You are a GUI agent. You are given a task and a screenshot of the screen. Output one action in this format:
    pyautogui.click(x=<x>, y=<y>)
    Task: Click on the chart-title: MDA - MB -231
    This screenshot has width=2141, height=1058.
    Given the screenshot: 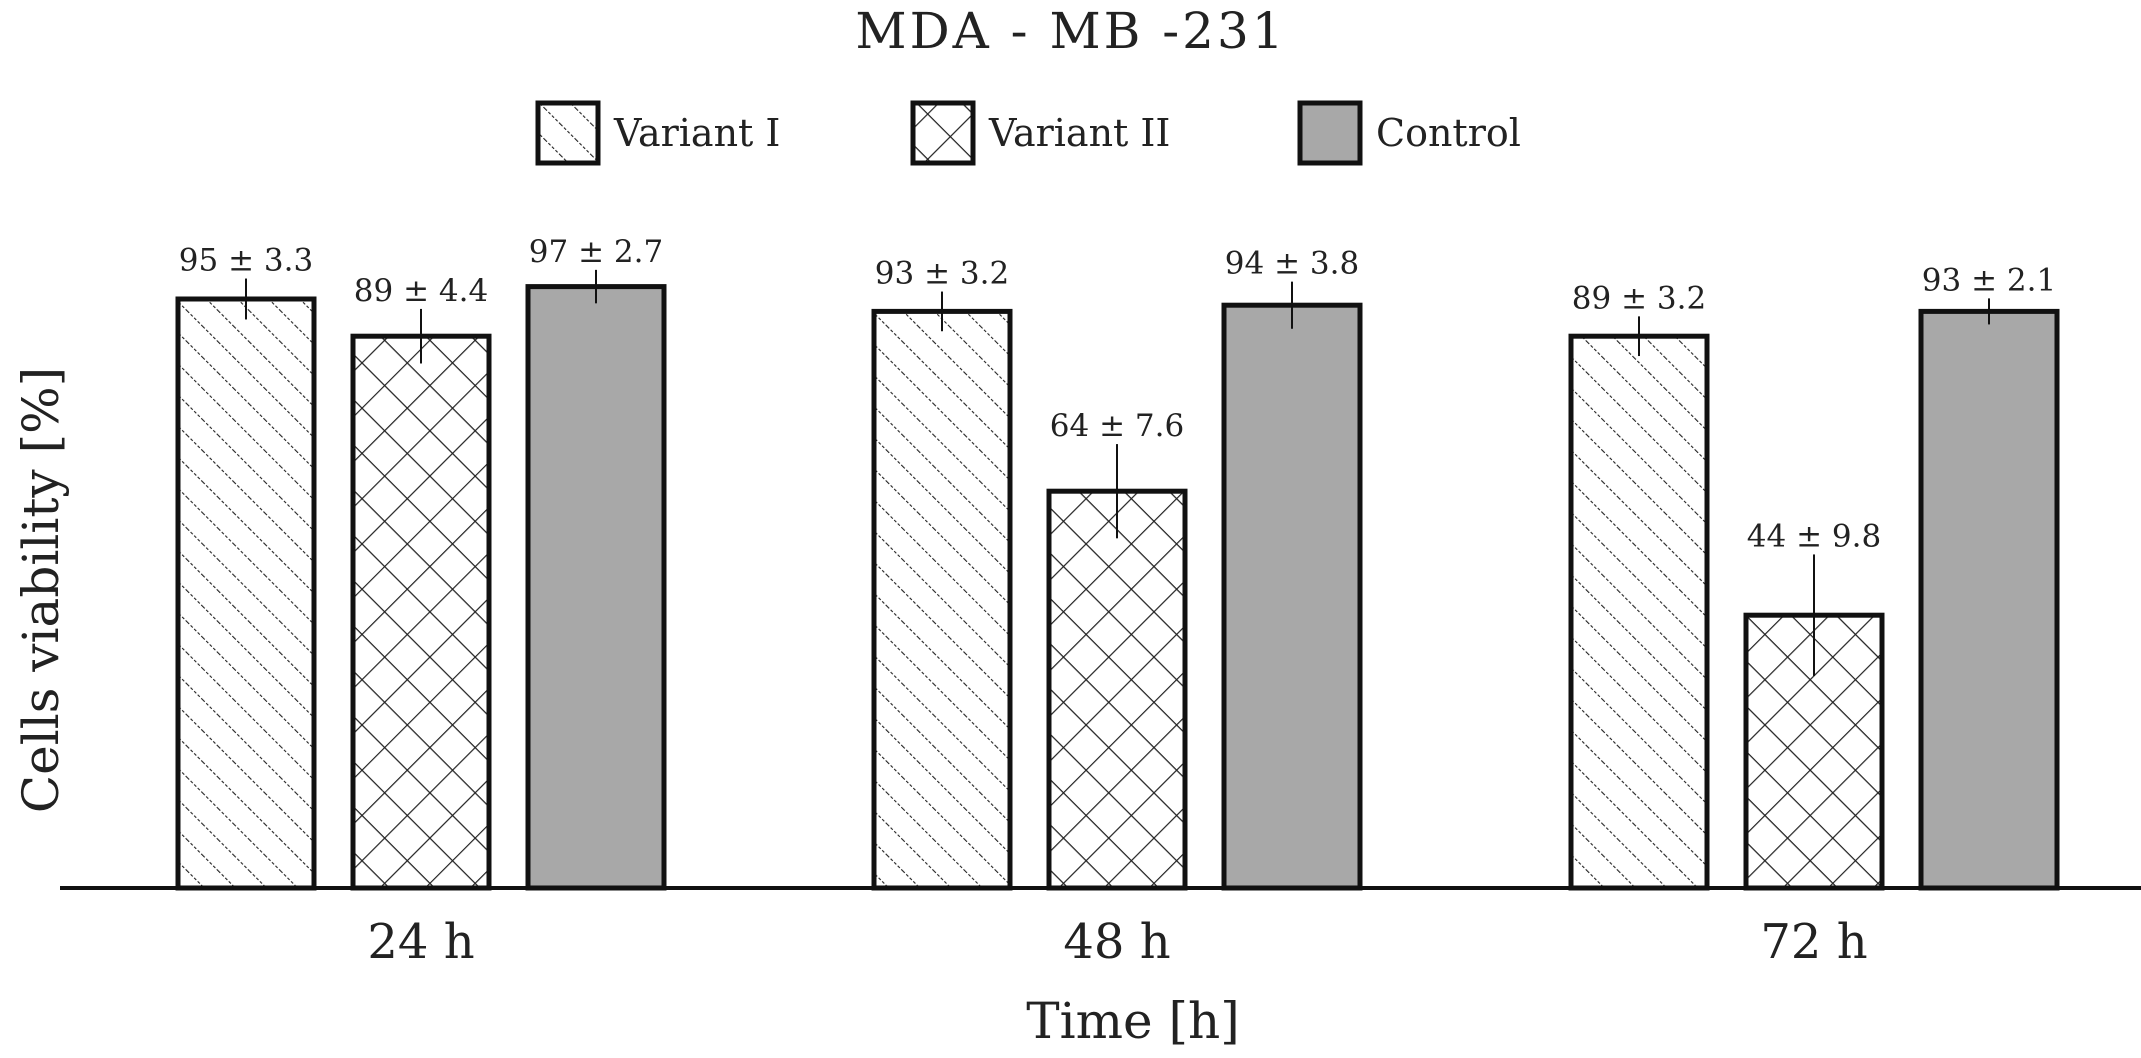 What is the action you would take?
    pyautogui.click(x=1070, y=31)
    